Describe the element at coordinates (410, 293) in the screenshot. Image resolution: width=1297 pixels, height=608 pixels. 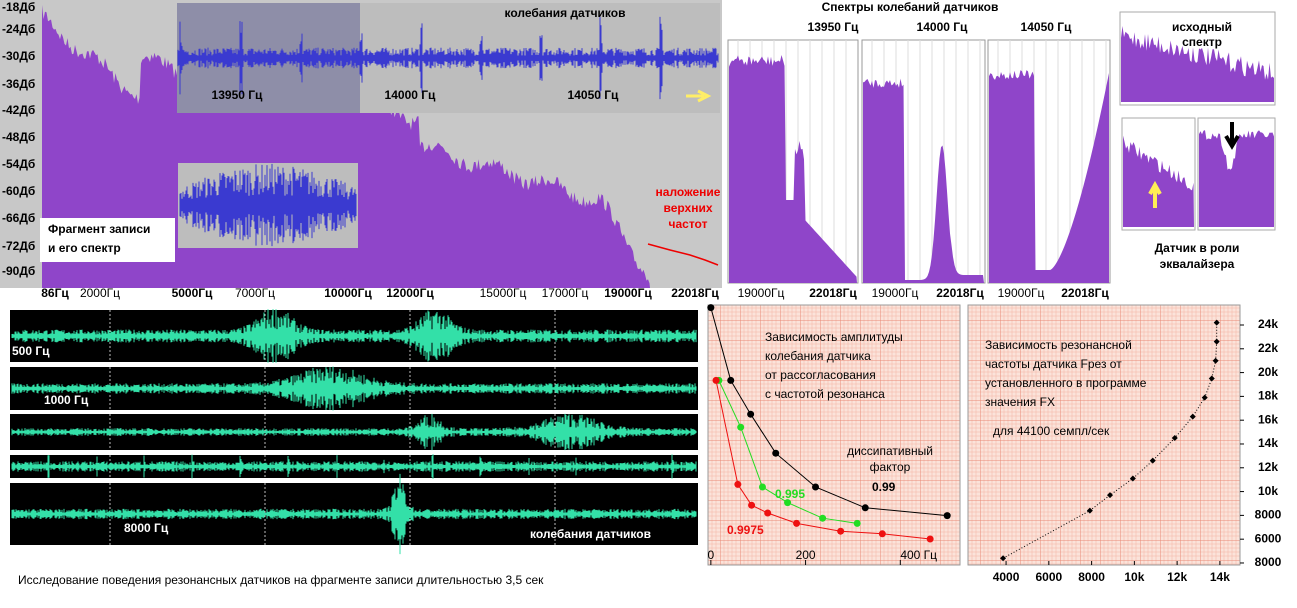
I see `x-label: 12000Гц` at that location.